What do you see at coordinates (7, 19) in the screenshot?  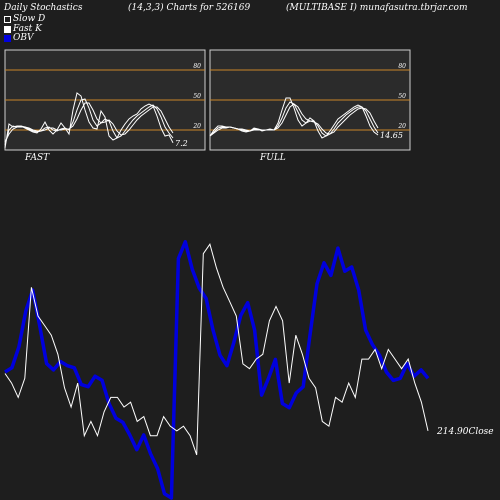 I see `legend-swatch-slow-d` at bounding box center [7, 19].